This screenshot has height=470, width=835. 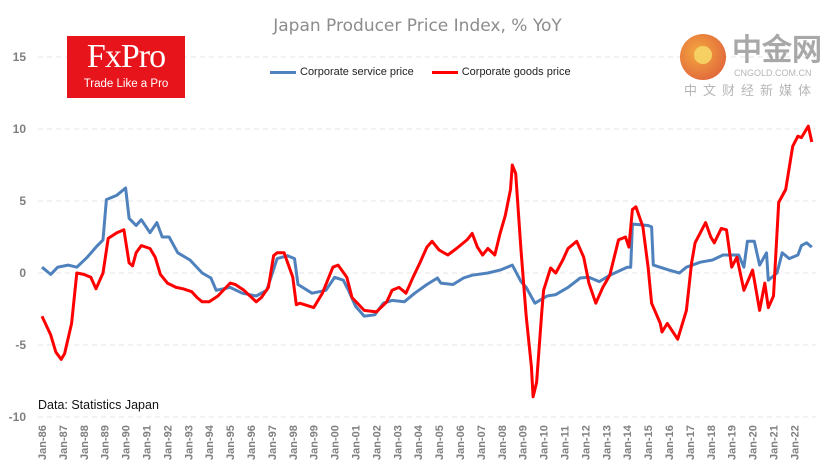 What do you see at coordinates (252, 442) in the screenshot?
I see `x-tick-label: Jan-96` at bounding box center [252, 442].